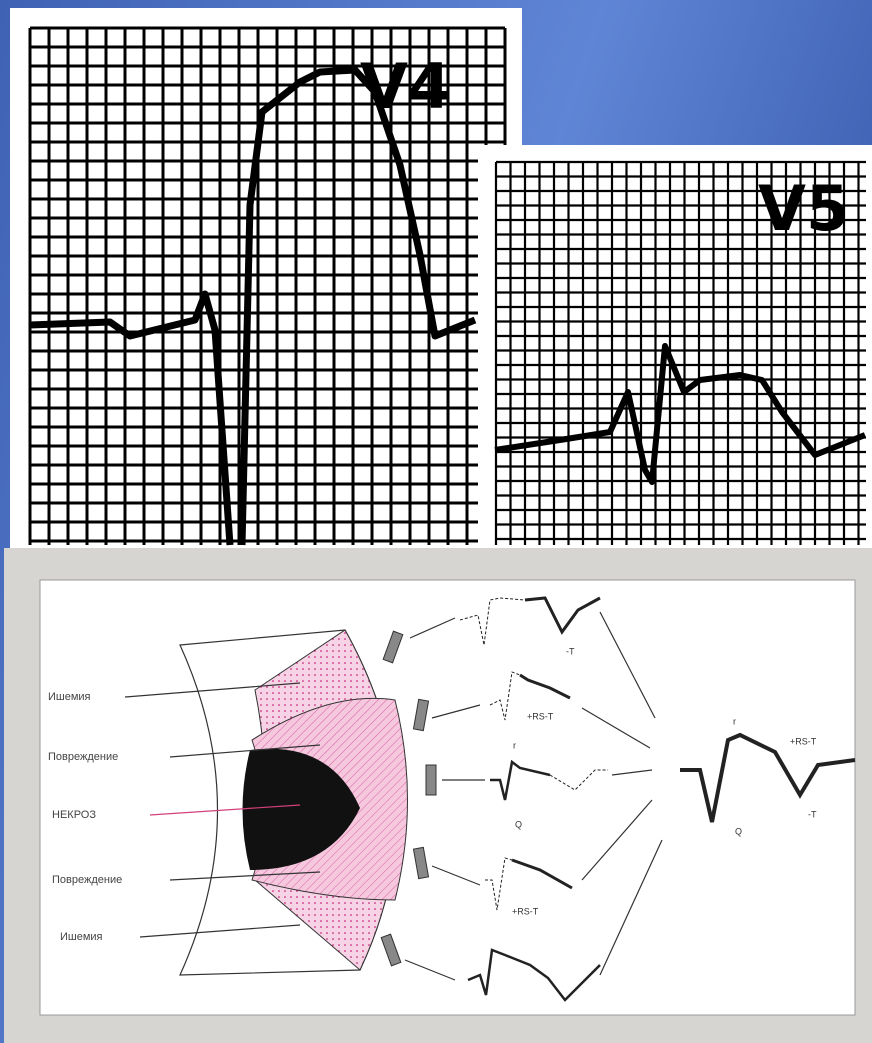  What do you see at coordinates (734, 721) in the screenshot?
I see `result-label: r` at bounding box center [734, 721].